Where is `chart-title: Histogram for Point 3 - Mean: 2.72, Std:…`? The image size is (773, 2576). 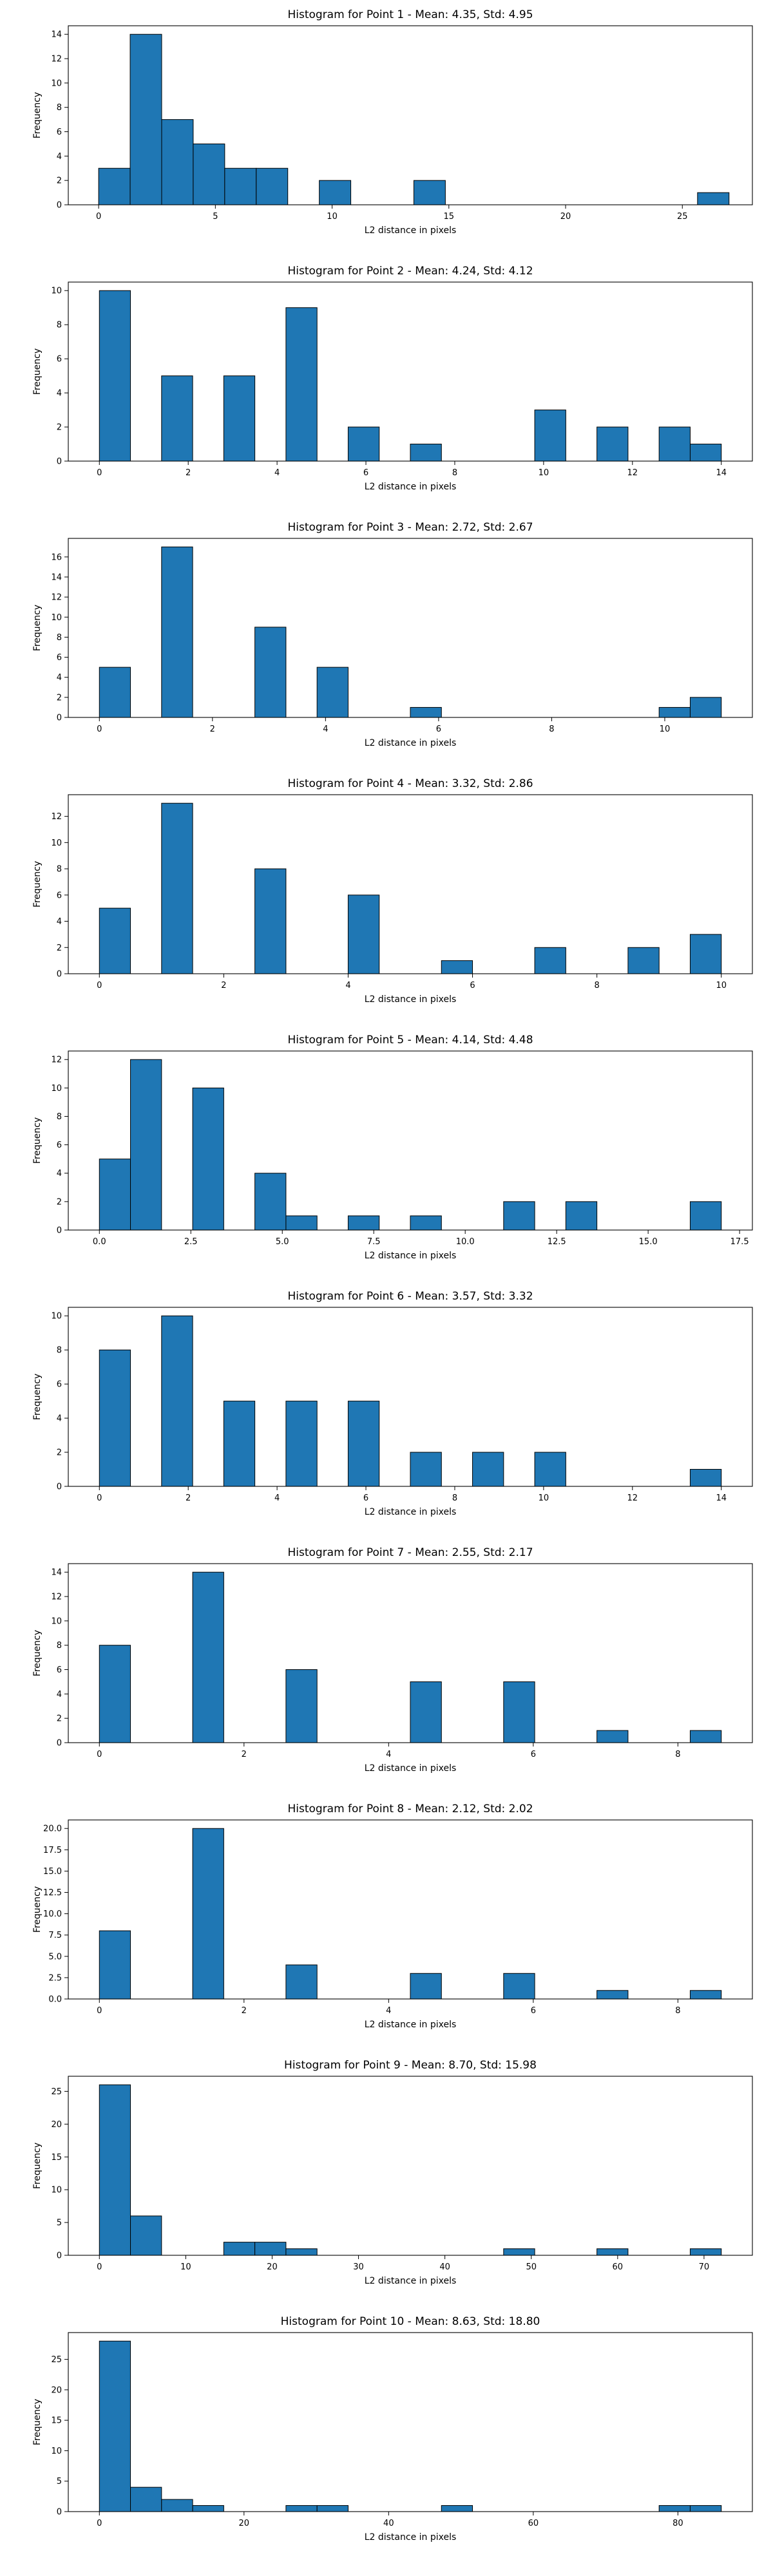 chart-title: Histogram for Point 3 - Mean: 2.72, Std:… is located at coordinates (410, 527).